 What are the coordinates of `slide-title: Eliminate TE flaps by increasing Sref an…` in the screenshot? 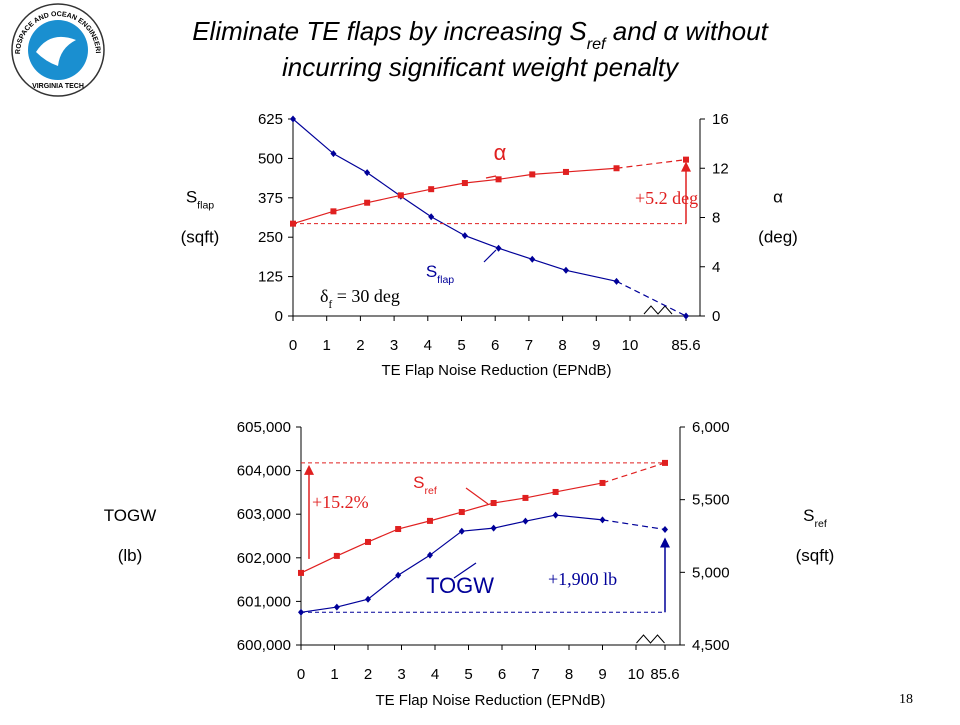 It's located at (480, 34).